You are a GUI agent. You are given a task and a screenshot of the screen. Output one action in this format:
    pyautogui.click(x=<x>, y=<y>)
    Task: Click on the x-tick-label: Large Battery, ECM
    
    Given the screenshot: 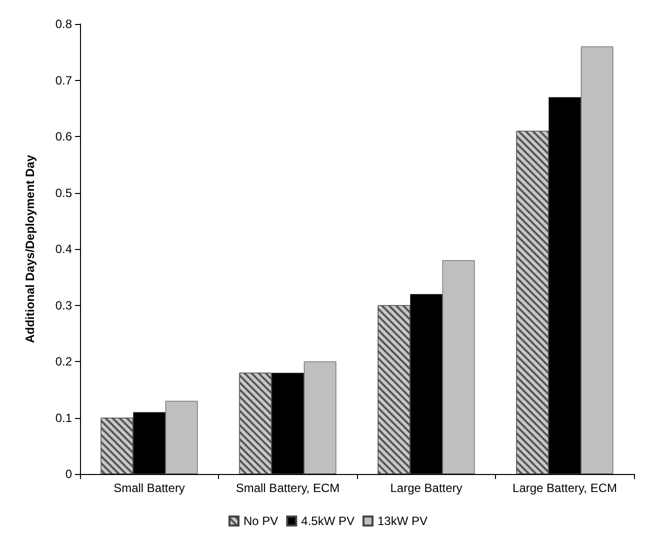 What is the action you would take?
    pyautogui.click(x=564, y=488)
    